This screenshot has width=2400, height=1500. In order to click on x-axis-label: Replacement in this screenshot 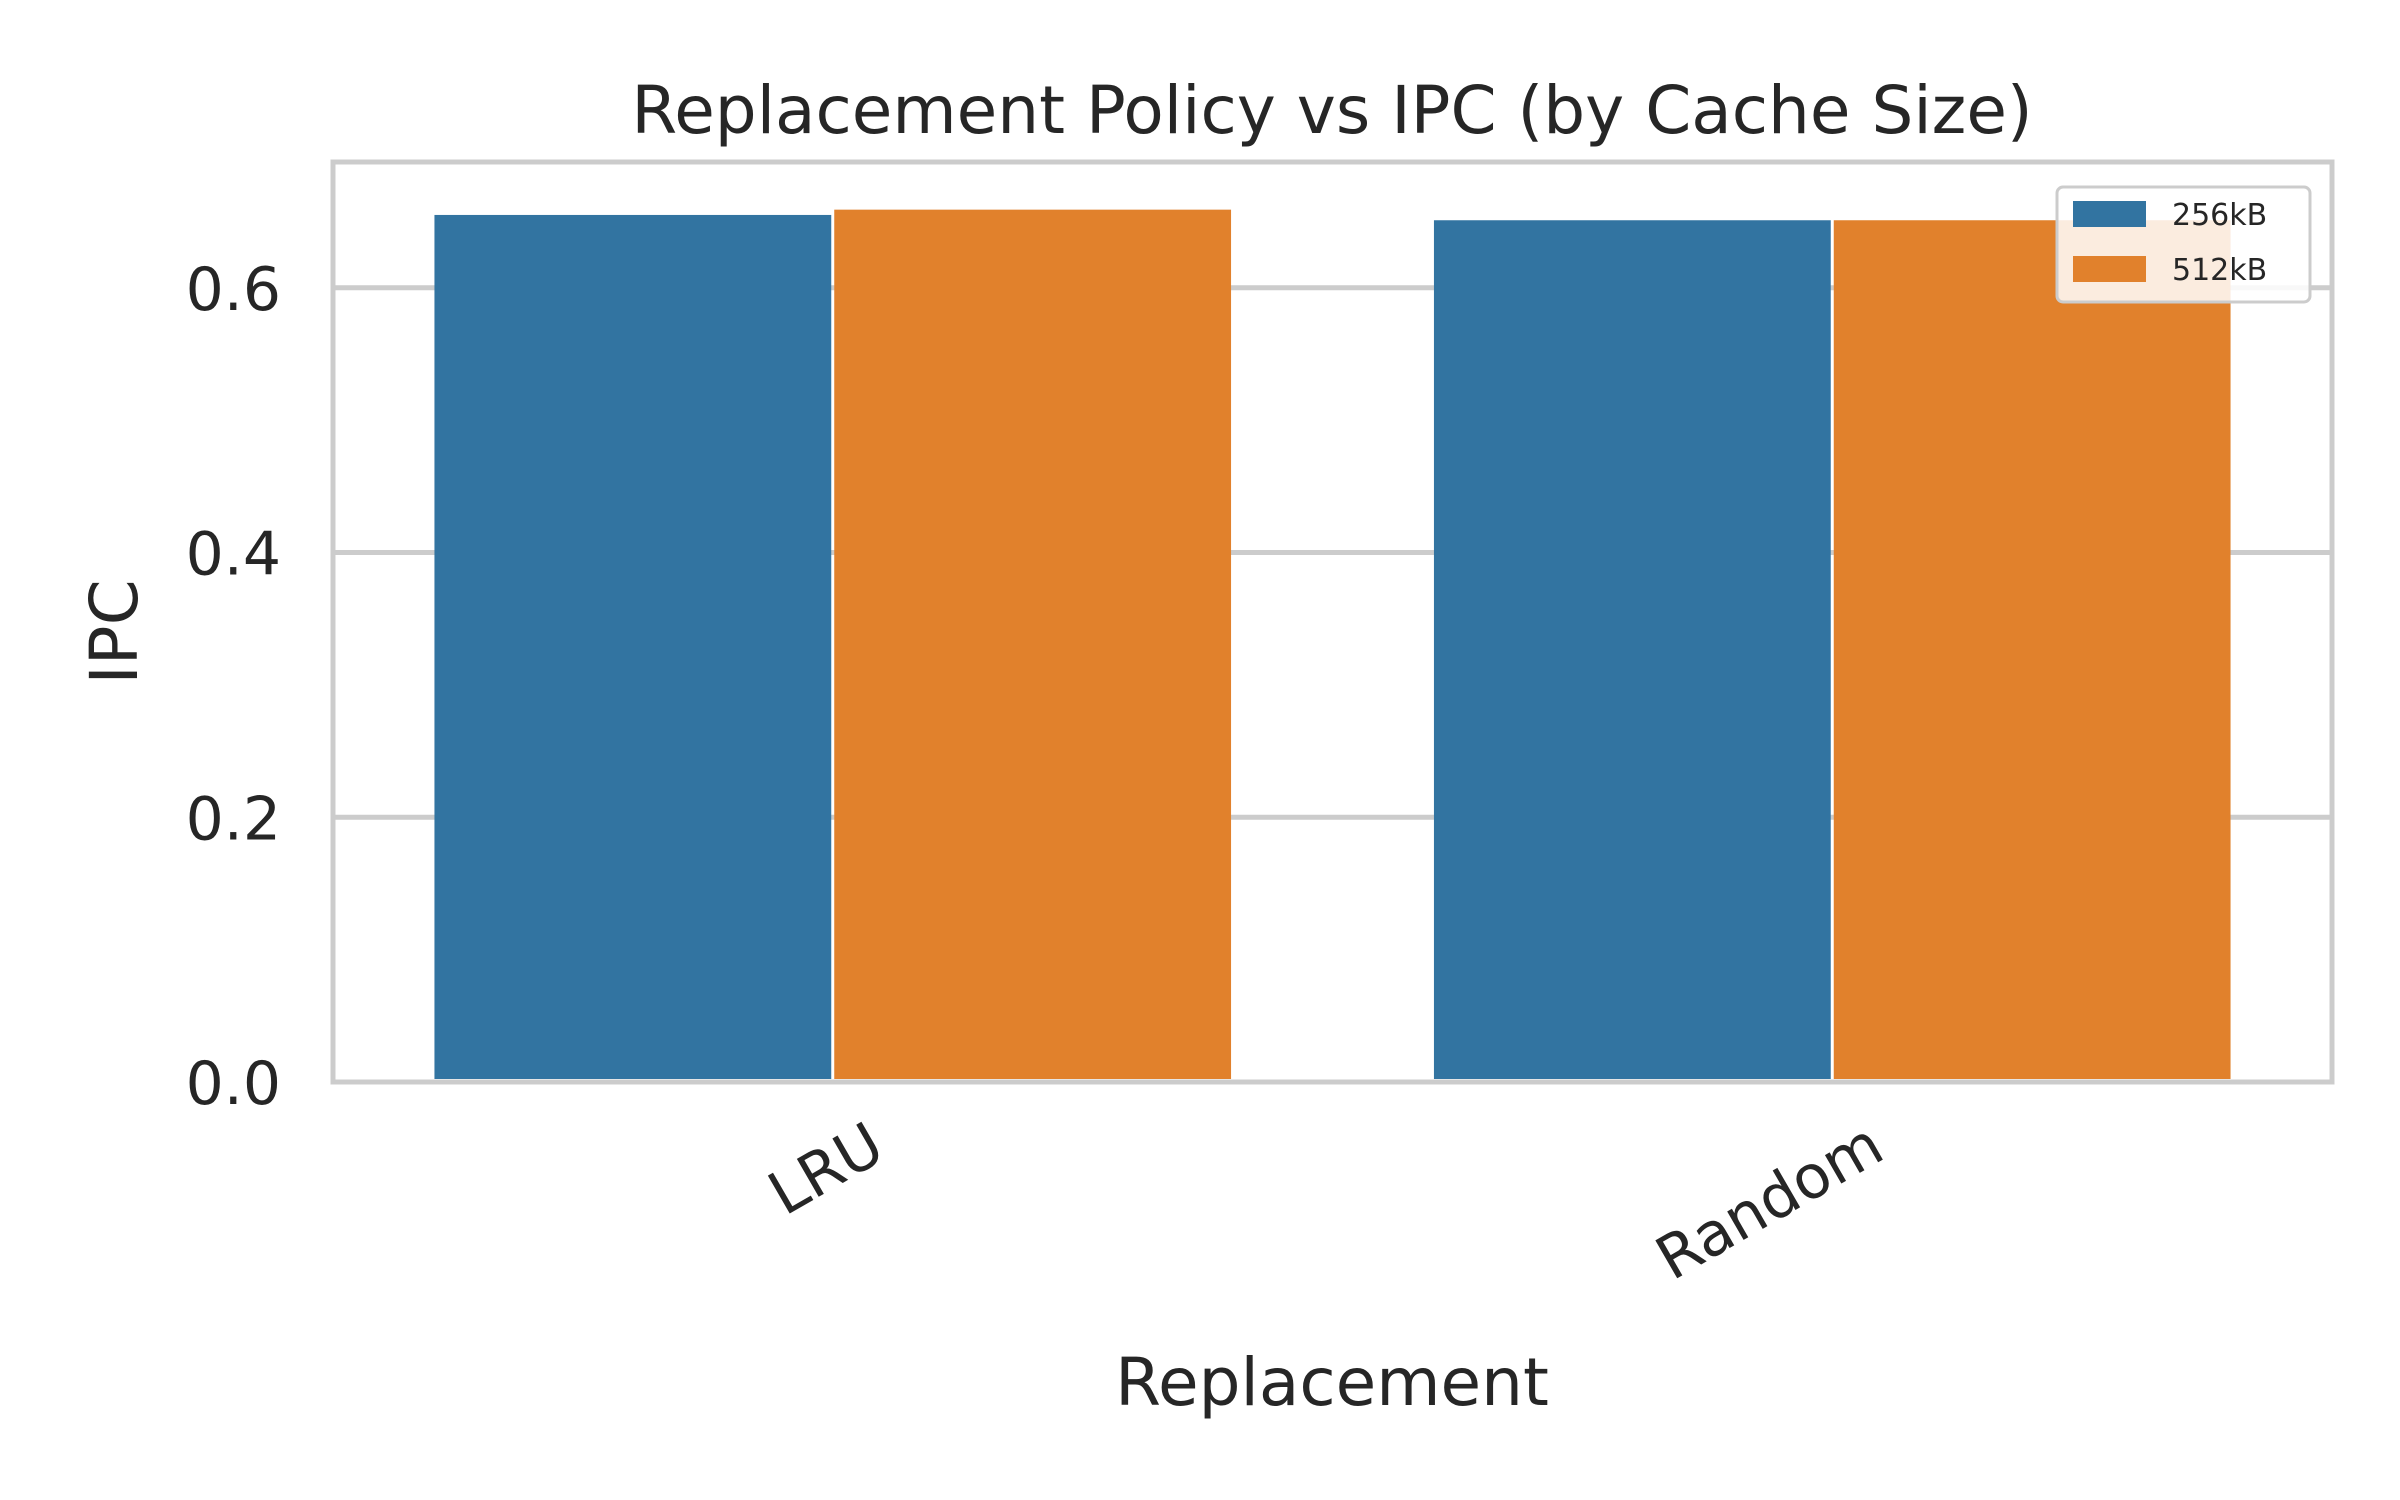, I will do `click(1332, 1382)`.